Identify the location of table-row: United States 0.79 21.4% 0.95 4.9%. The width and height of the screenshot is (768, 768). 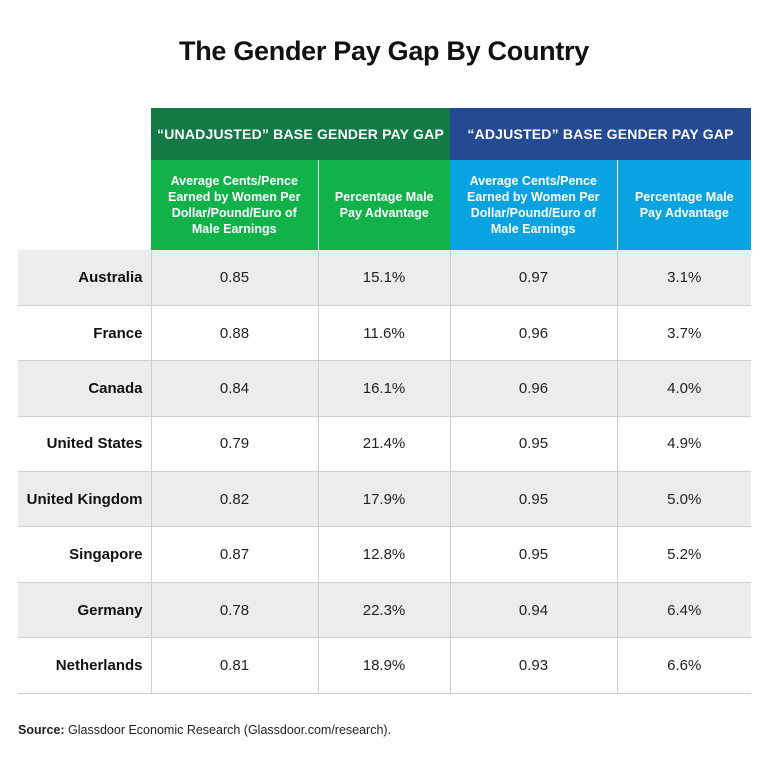
(385, 444).